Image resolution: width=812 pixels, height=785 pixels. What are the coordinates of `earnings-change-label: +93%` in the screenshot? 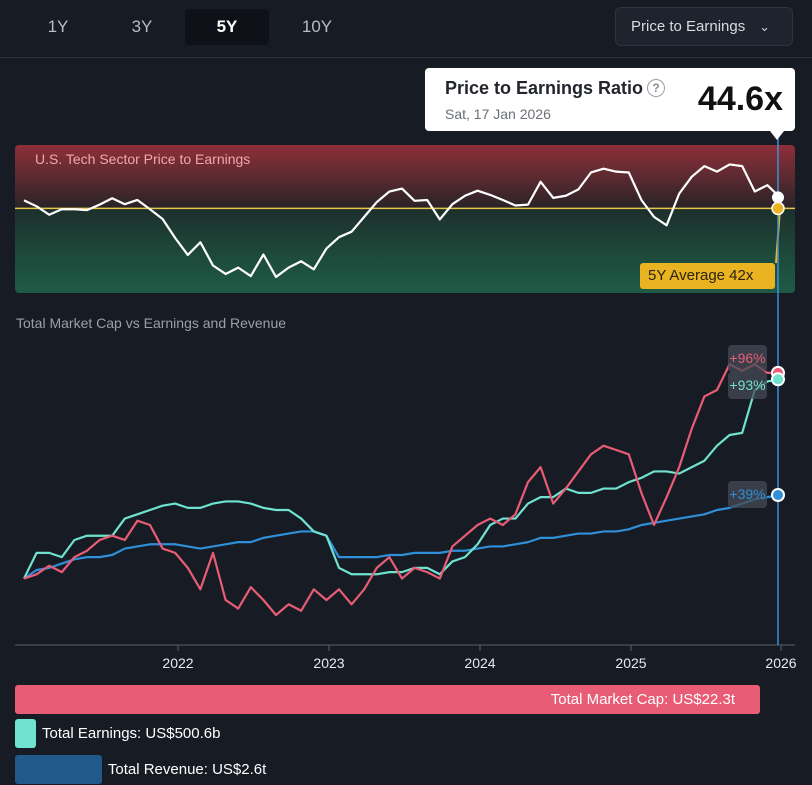 It's located at (747, 386).